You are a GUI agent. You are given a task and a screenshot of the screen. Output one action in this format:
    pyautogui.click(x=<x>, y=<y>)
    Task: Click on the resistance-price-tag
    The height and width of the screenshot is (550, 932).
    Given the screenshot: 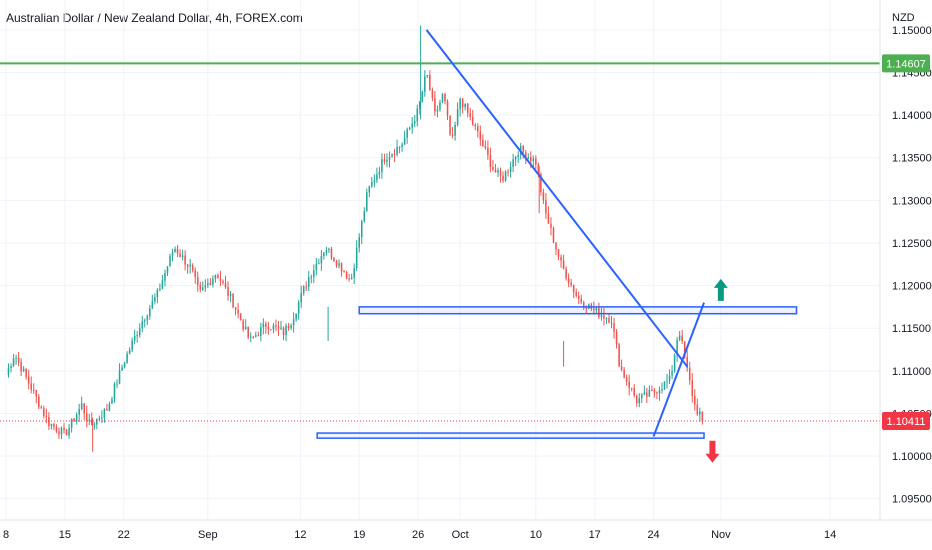 What is the action you would take?
    pyautogui.click(x=906, y=63)
    